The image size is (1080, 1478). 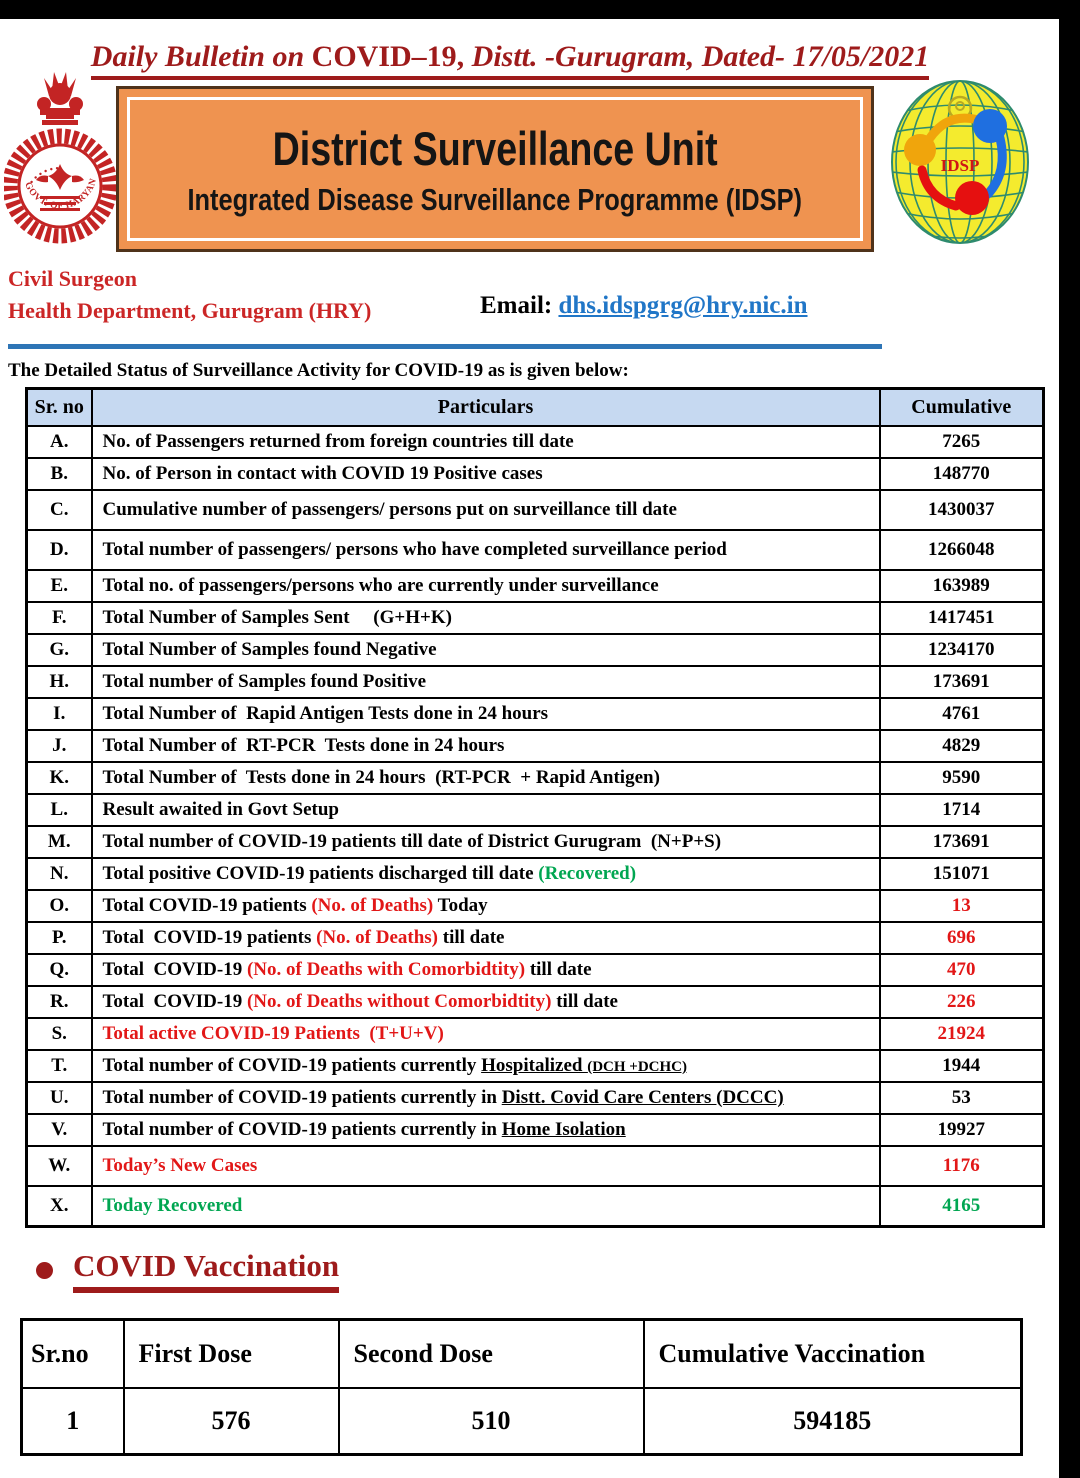 I want to click on row-cumulative-value: 7265, so click(x=961, y=442).